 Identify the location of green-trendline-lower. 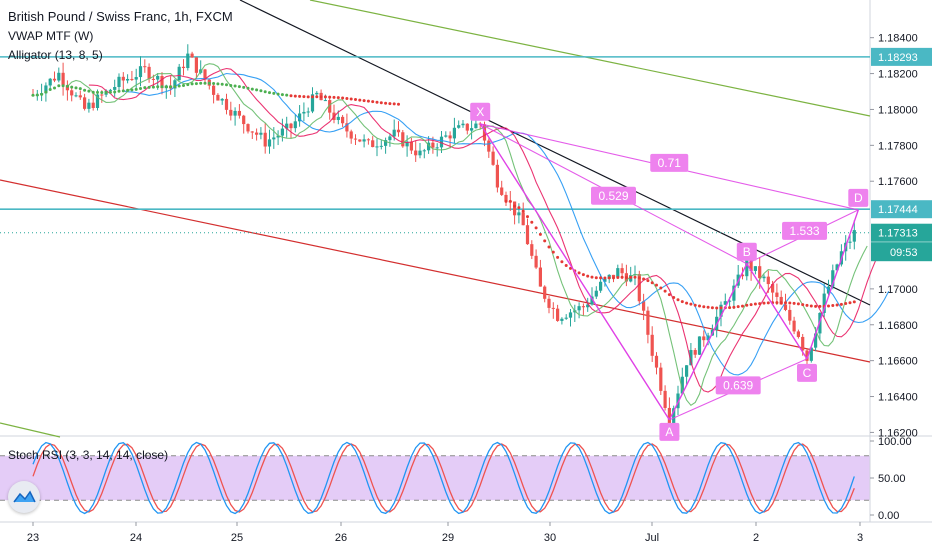
(30, 430).